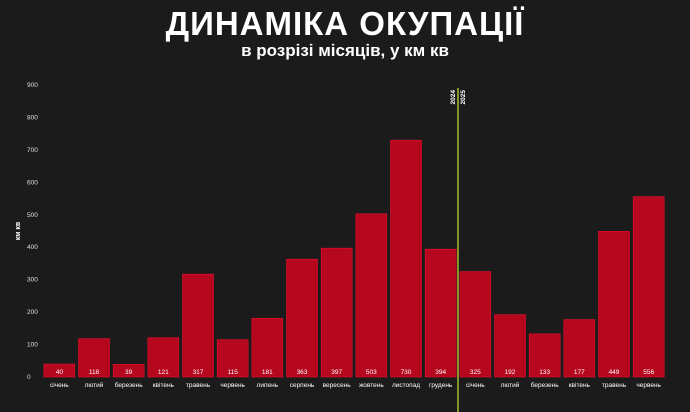 This screenshot has width=690, height=412. I want to click on data-label: 177, so click(579, 372).